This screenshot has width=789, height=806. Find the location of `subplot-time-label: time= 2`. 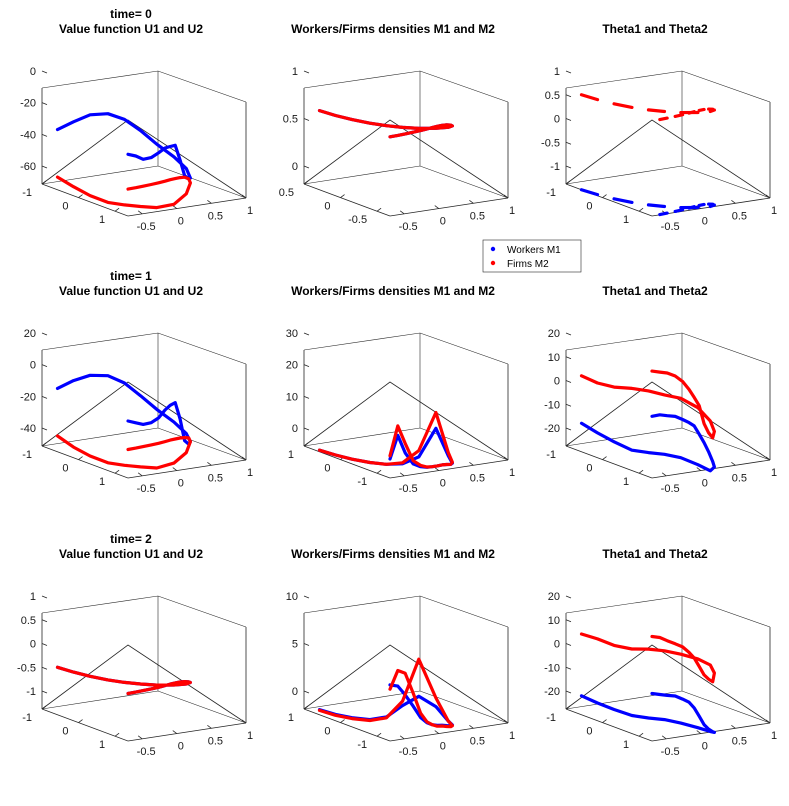

subplot-time-label: time= 2 is located at coordinates (131, 539).